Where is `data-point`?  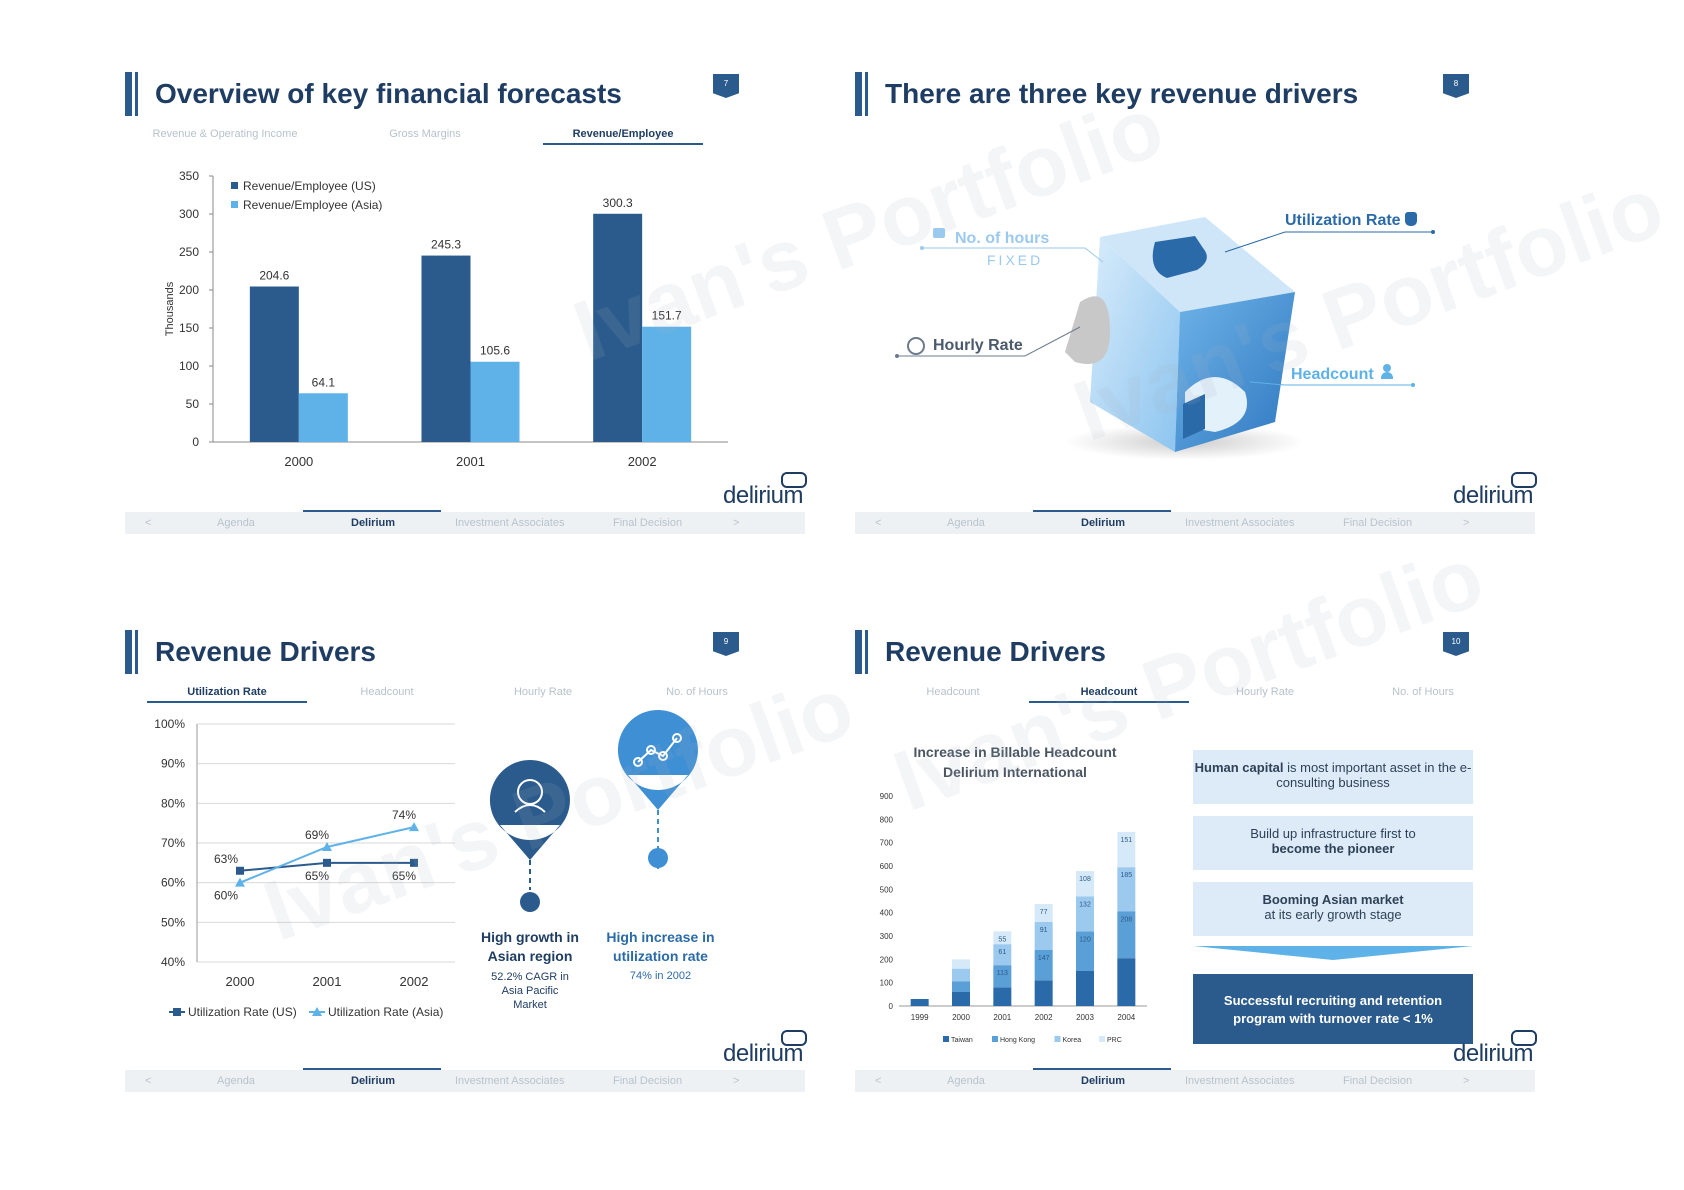
data-point is located at coordinates (240, 870).